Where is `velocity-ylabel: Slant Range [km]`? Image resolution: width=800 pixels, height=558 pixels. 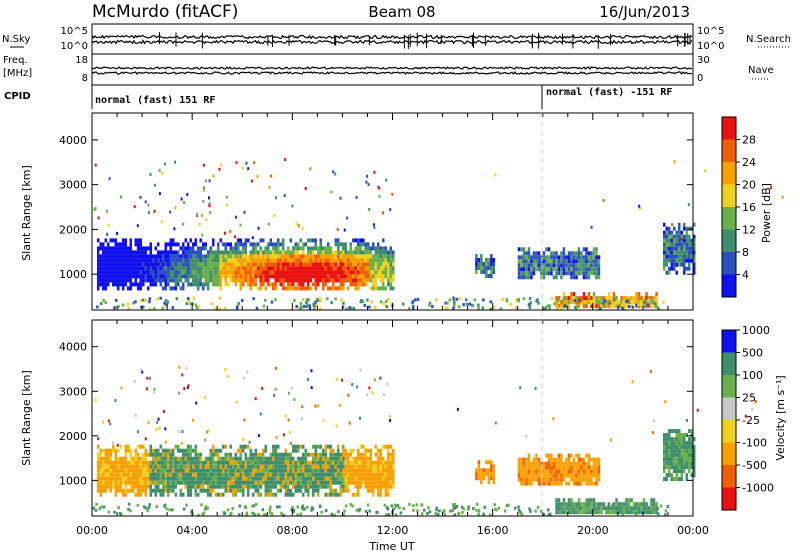 velocity-ylabel: Slant Range [km] is located at coordinates (26, 418).